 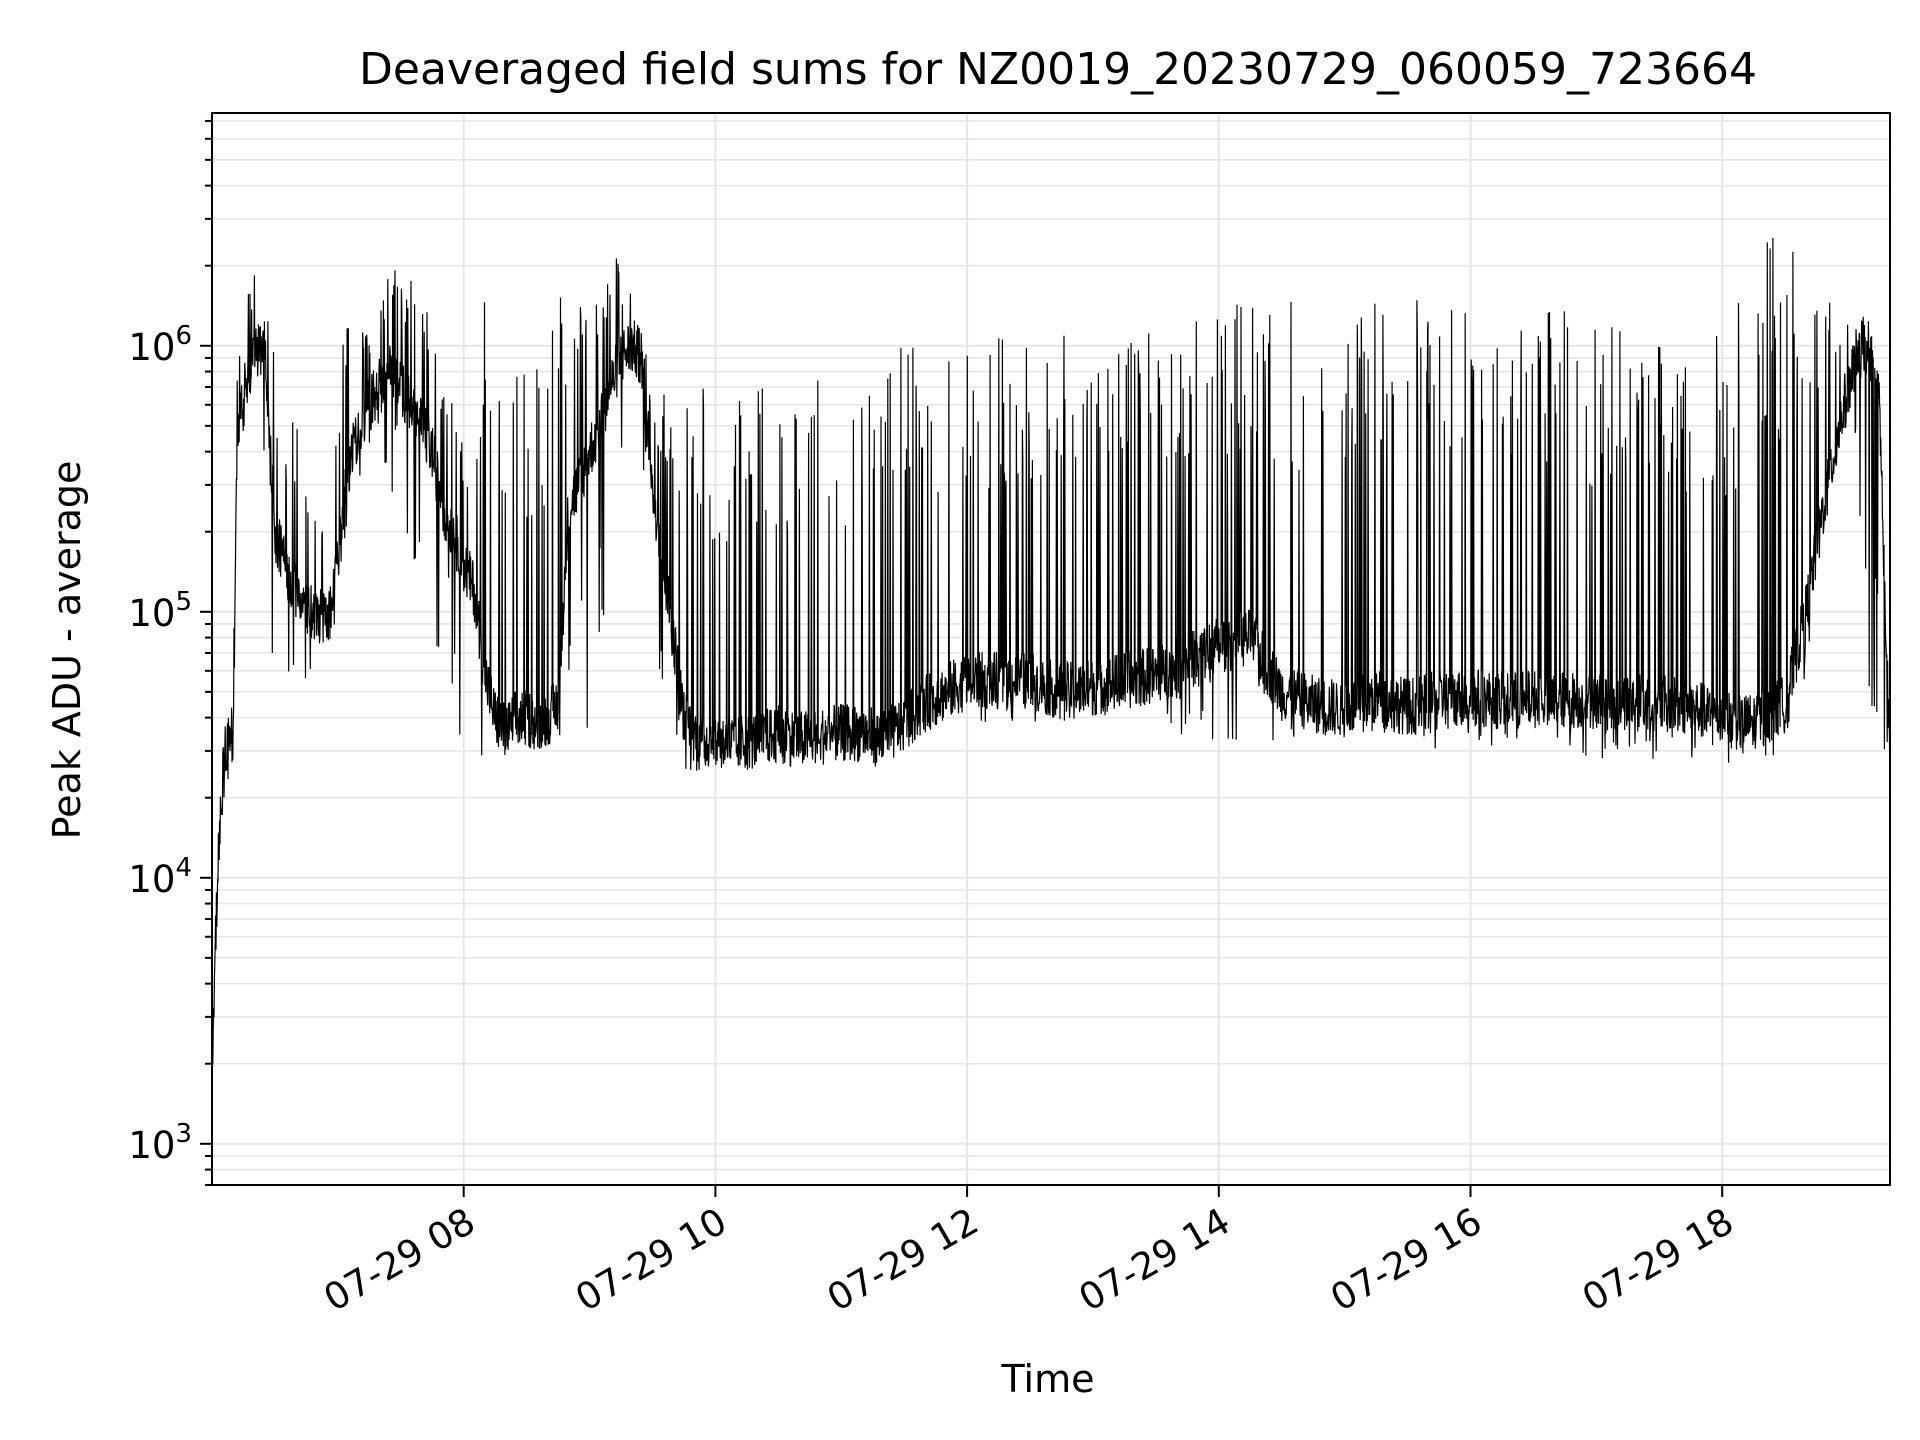 I want to click on y-tick-label: 105, so click(x=160, y=611).